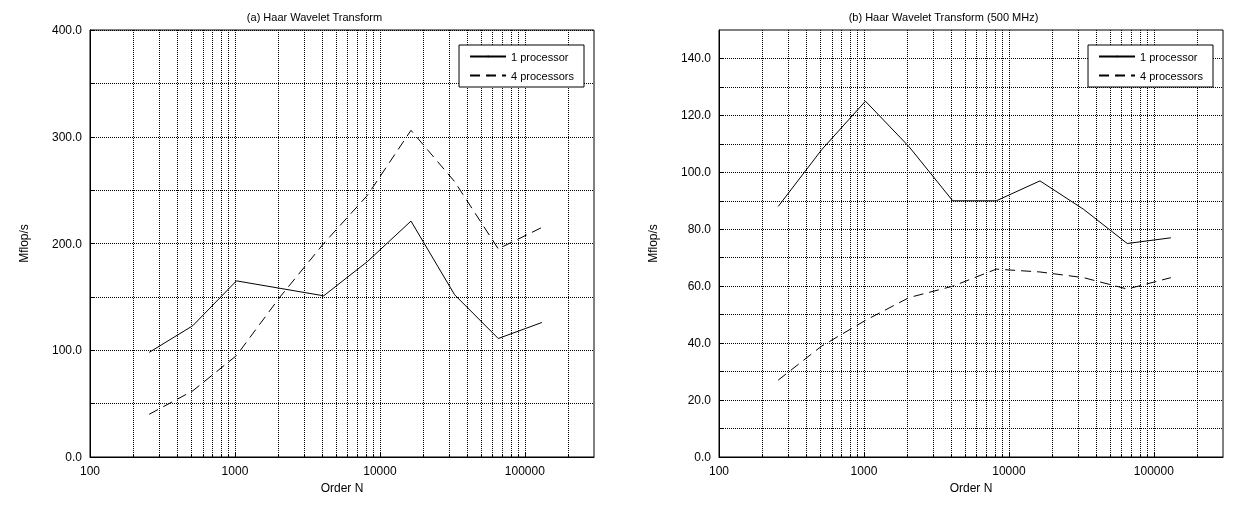 This screenshot has height=507, width=1258. Describe the element at coordinates (699, 400) in the screenshot. I see `y-tick-label: 20.0` at that location.